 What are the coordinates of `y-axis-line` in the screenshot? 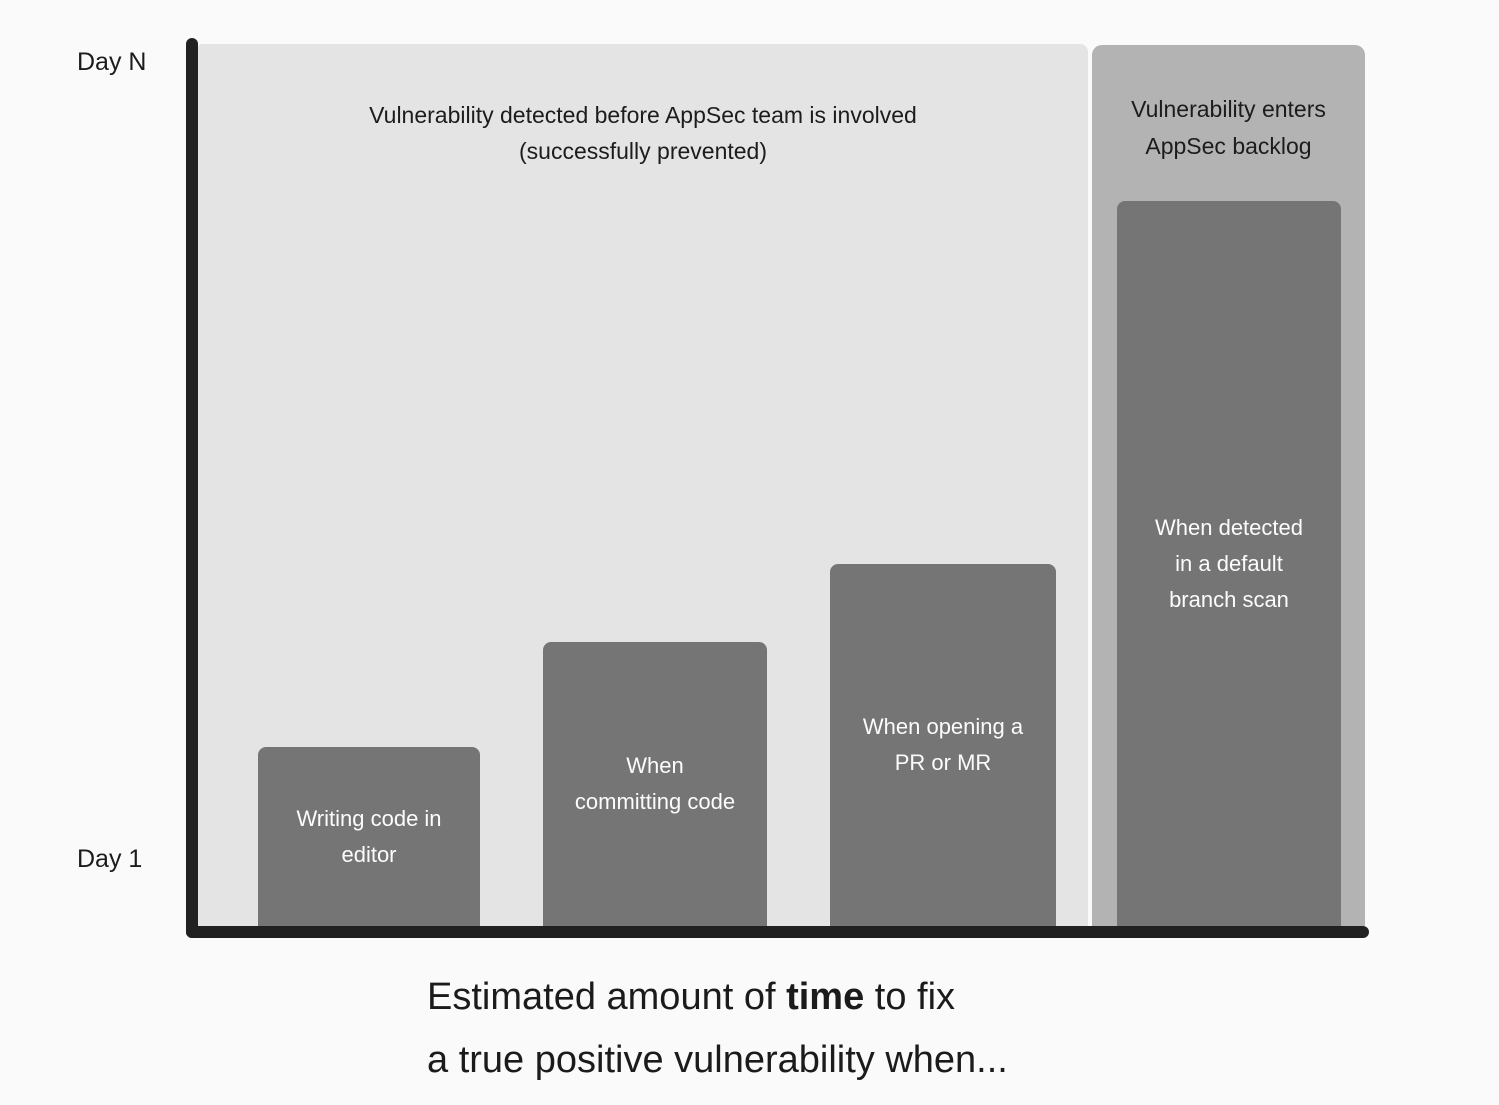 It's located at (192, 488).